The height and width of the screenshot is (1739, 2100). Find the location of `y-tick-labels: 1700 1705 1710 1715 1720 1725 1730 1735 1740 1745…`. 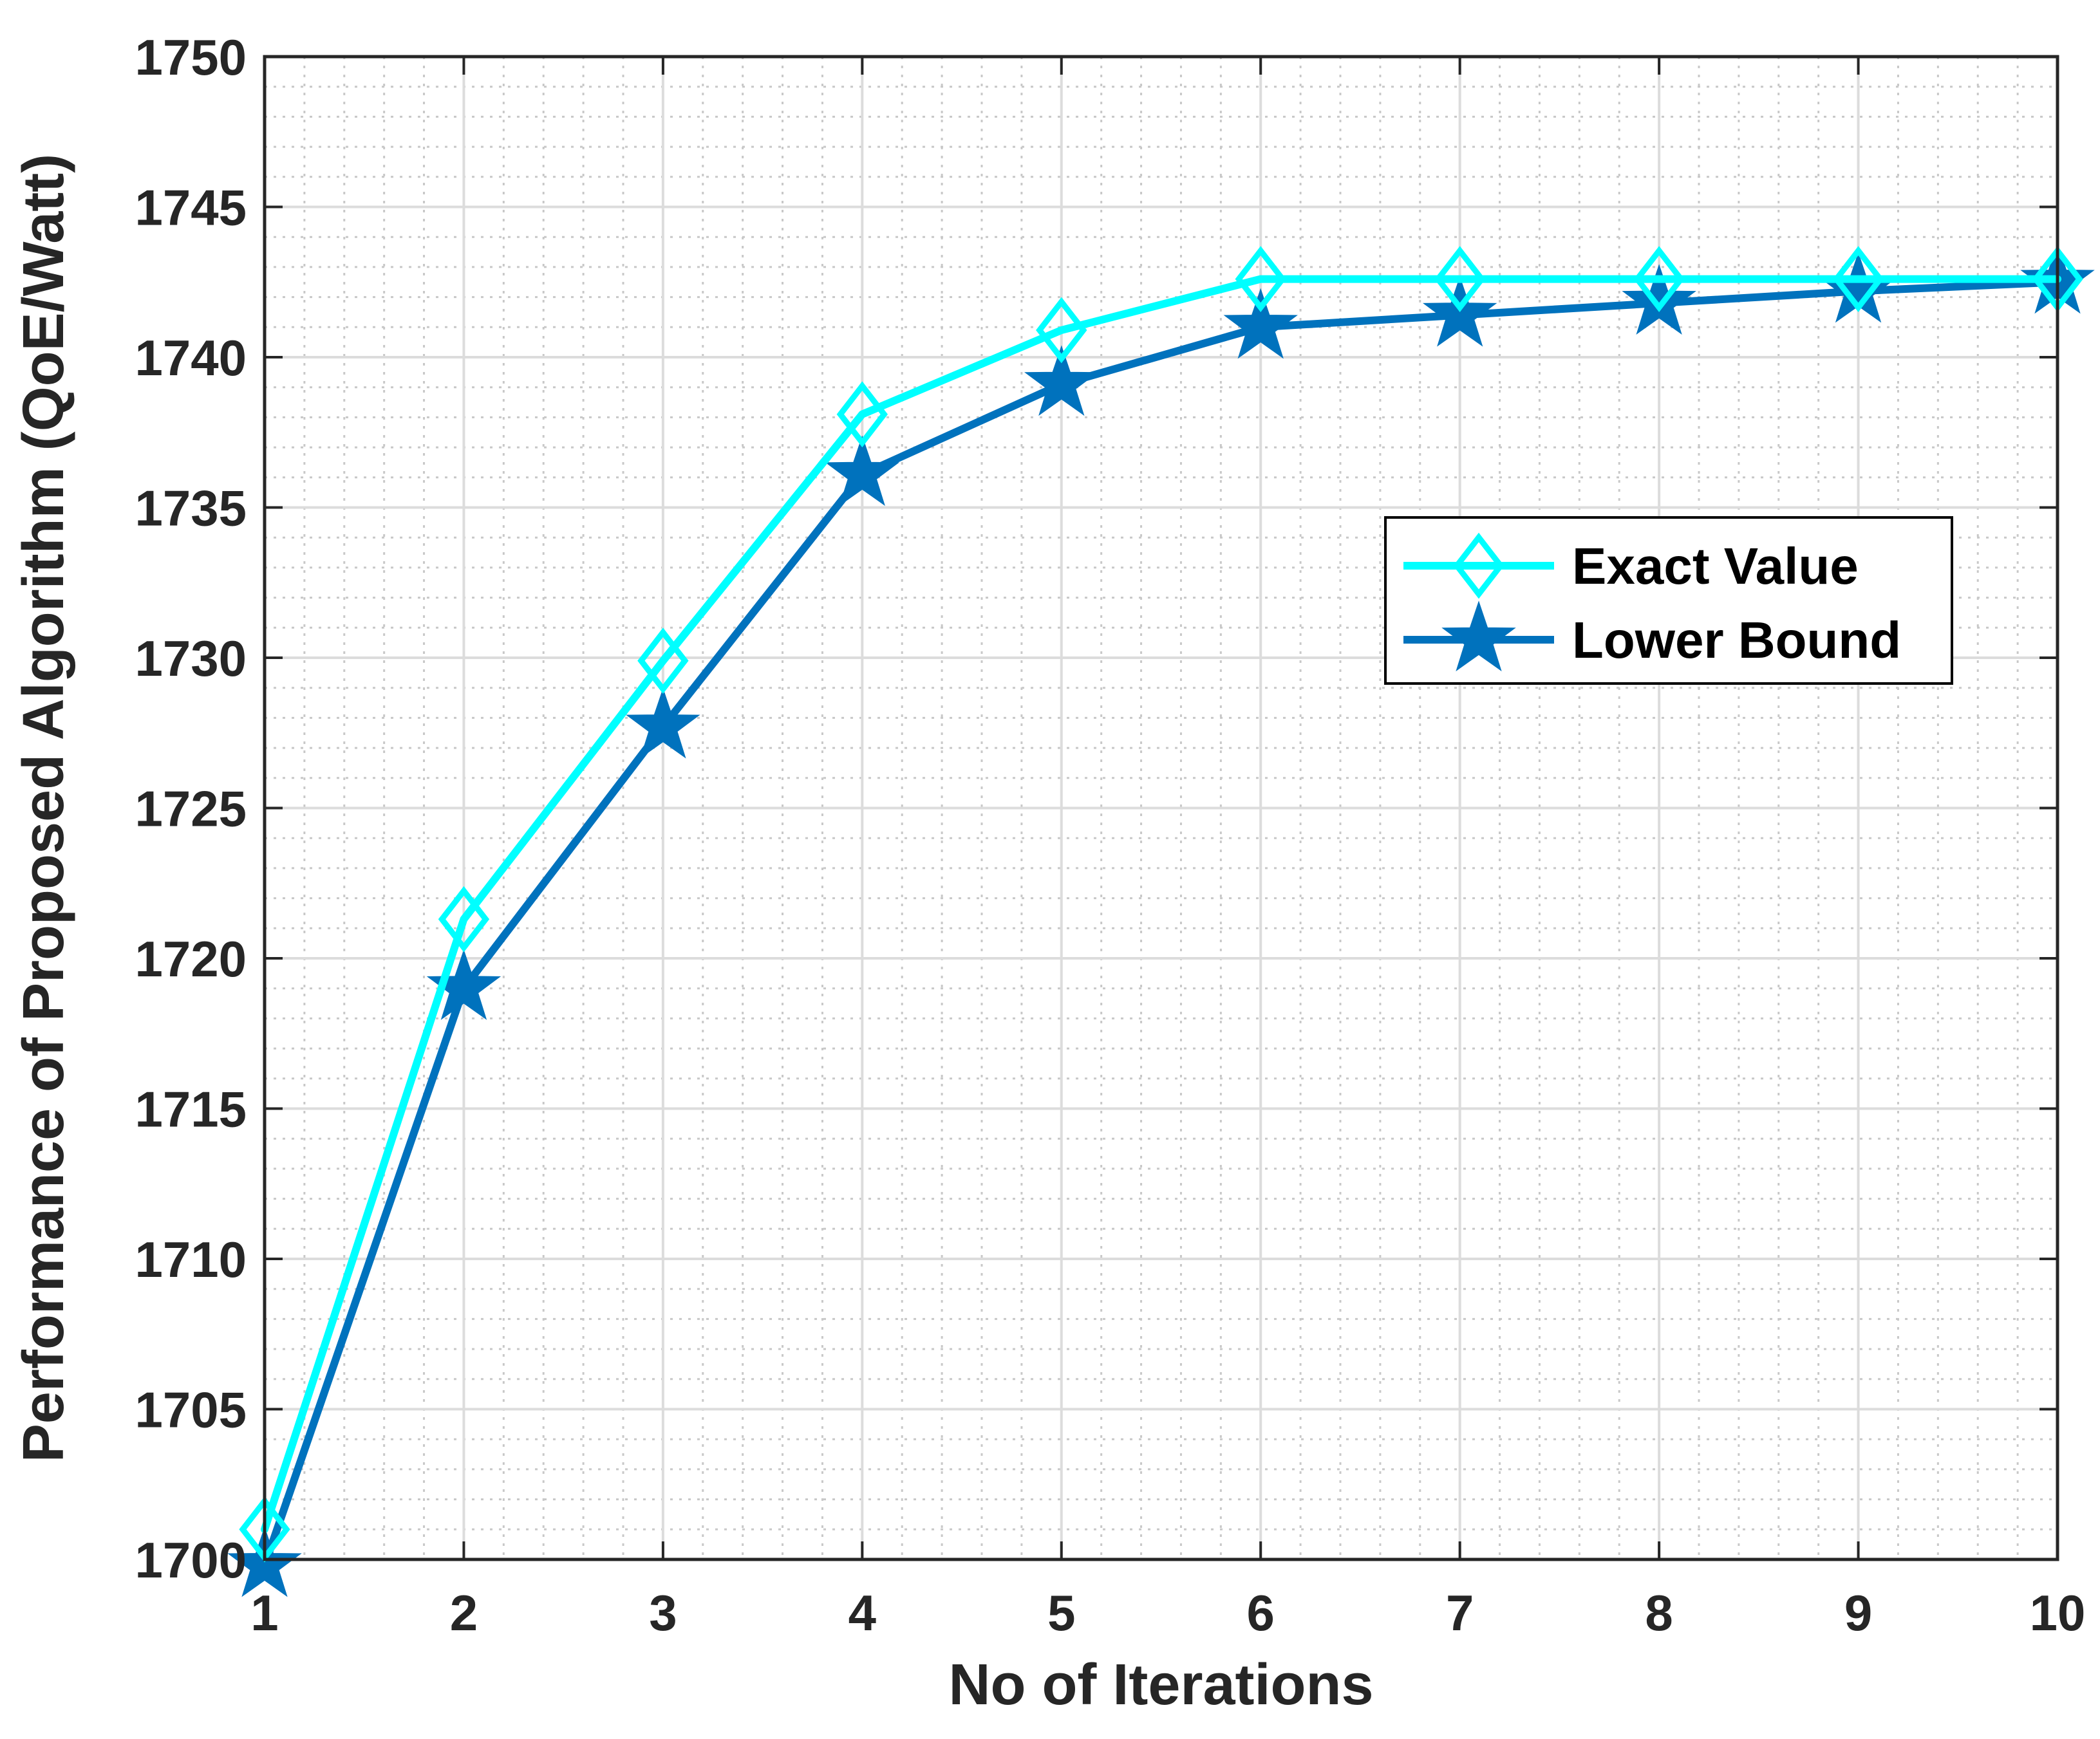

y-tick-labels: 1700 1705 1710 1715 1720 1725 1730 1735 1740 1745… is located at coordinates (191, 808).